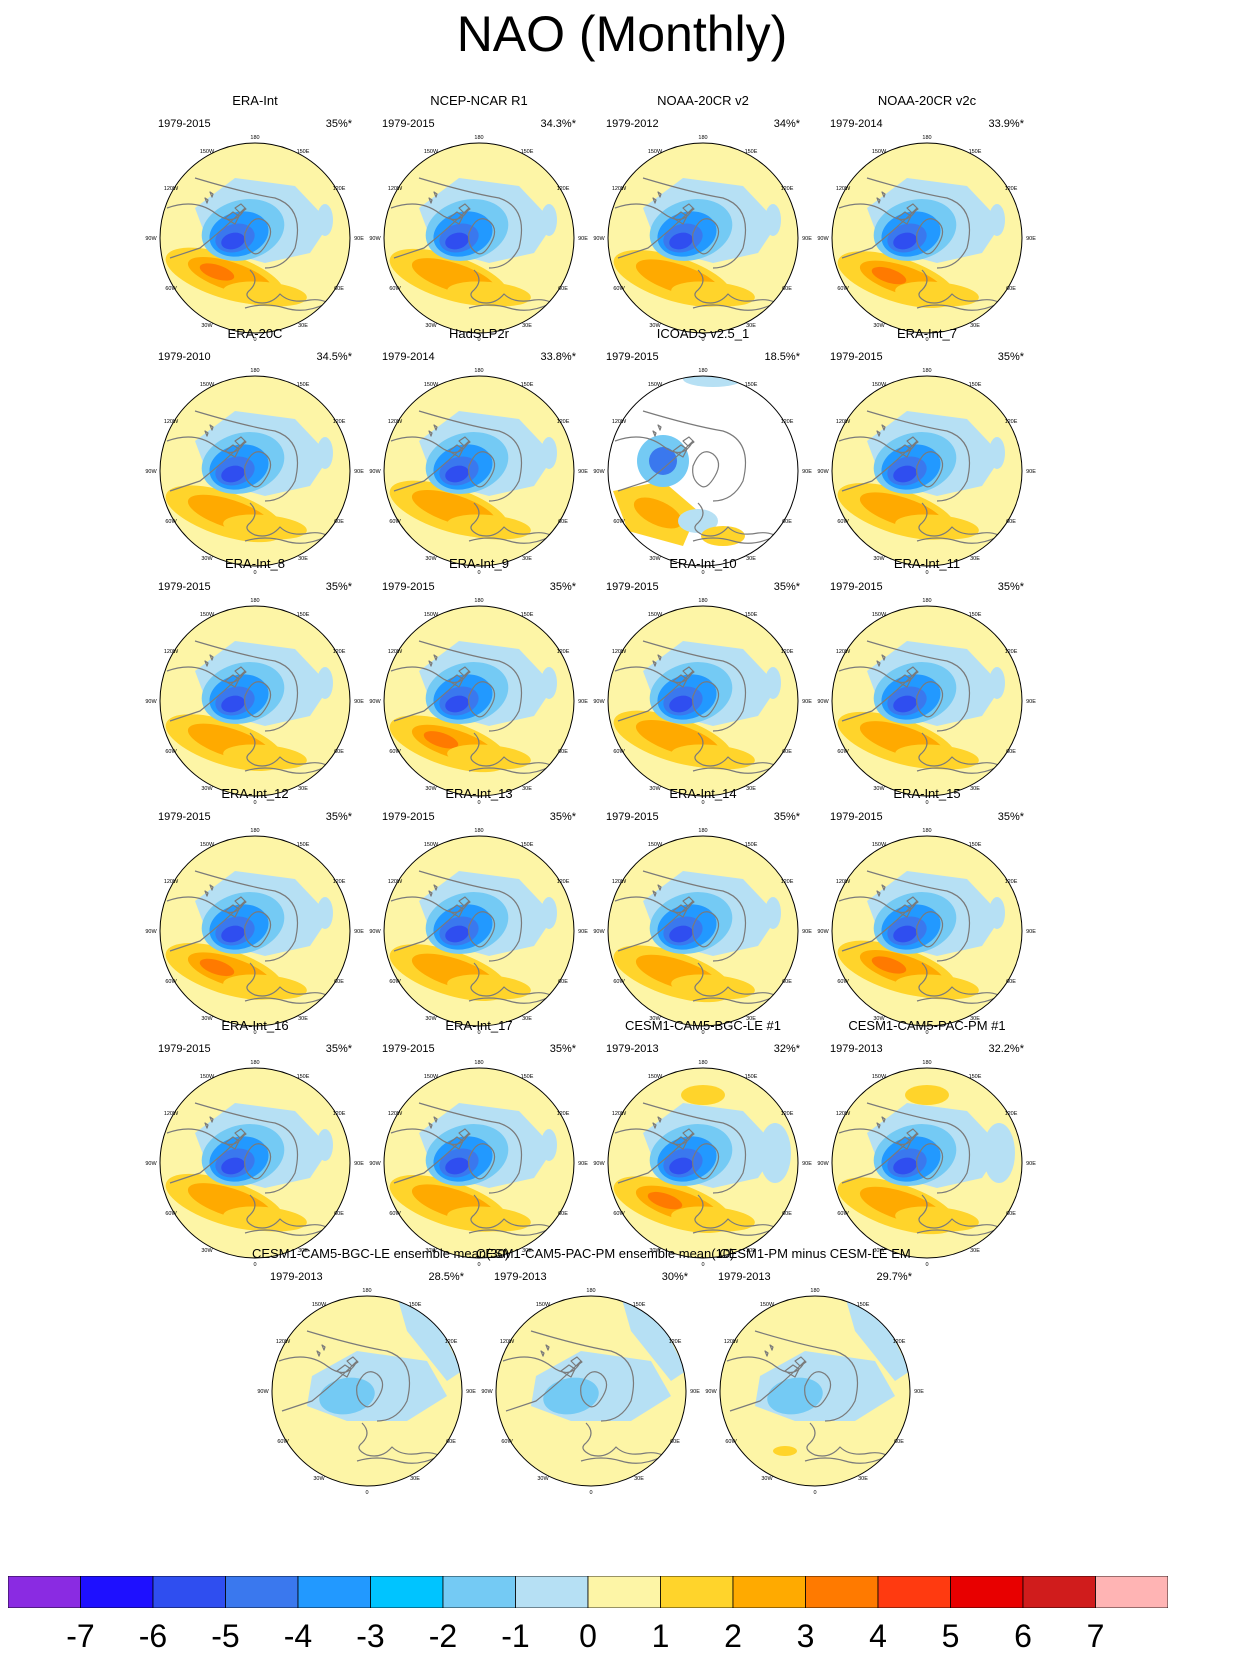  Describe the element at coordinates (733, 1636) in the screenshot. I see `colorbar-tick-label: 2` at that location.